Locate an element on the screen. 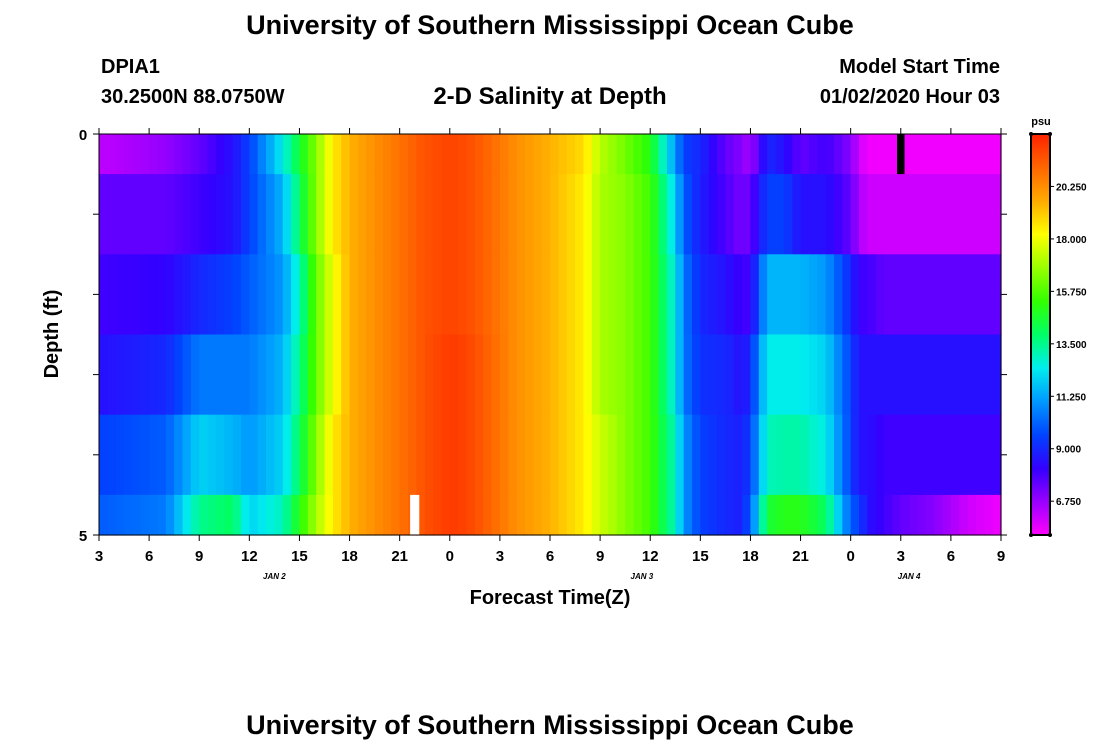 The width and height of the screenshot is (1100, 750). station-id: DPIA1 is located at coordinates (130, 67).